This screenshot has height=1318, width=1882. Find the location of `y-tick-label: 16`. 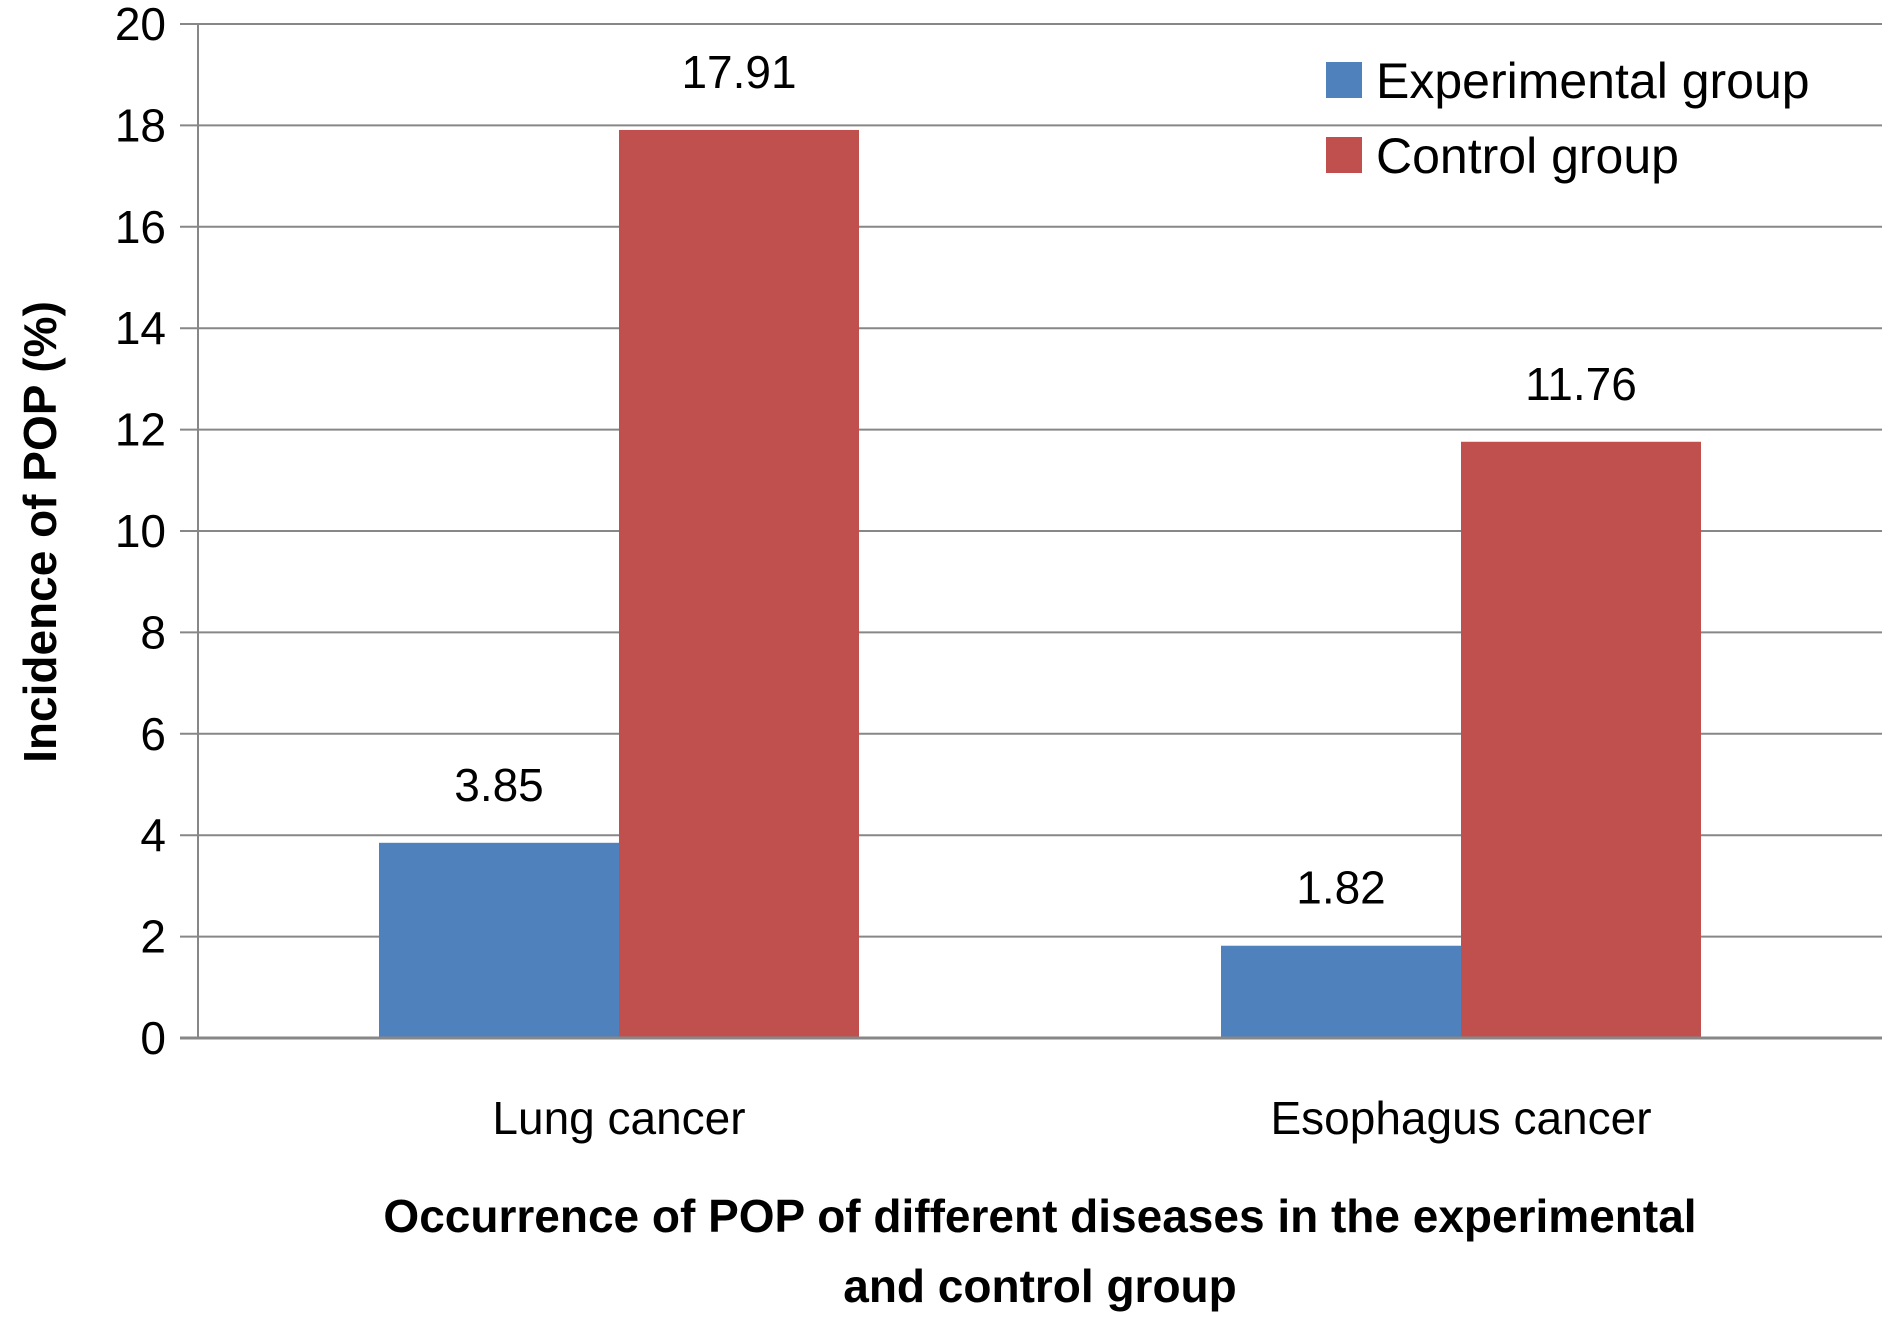

y-tick-label: 16 is located at coordinates (140, 227).